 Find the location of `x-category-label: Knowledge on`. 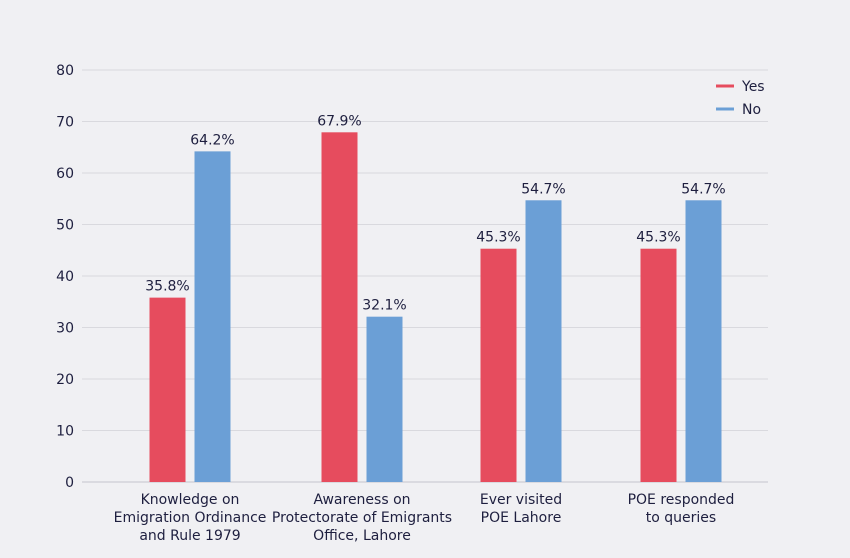

x-category-label: Knowledge on is located at coordinates (190, 500).